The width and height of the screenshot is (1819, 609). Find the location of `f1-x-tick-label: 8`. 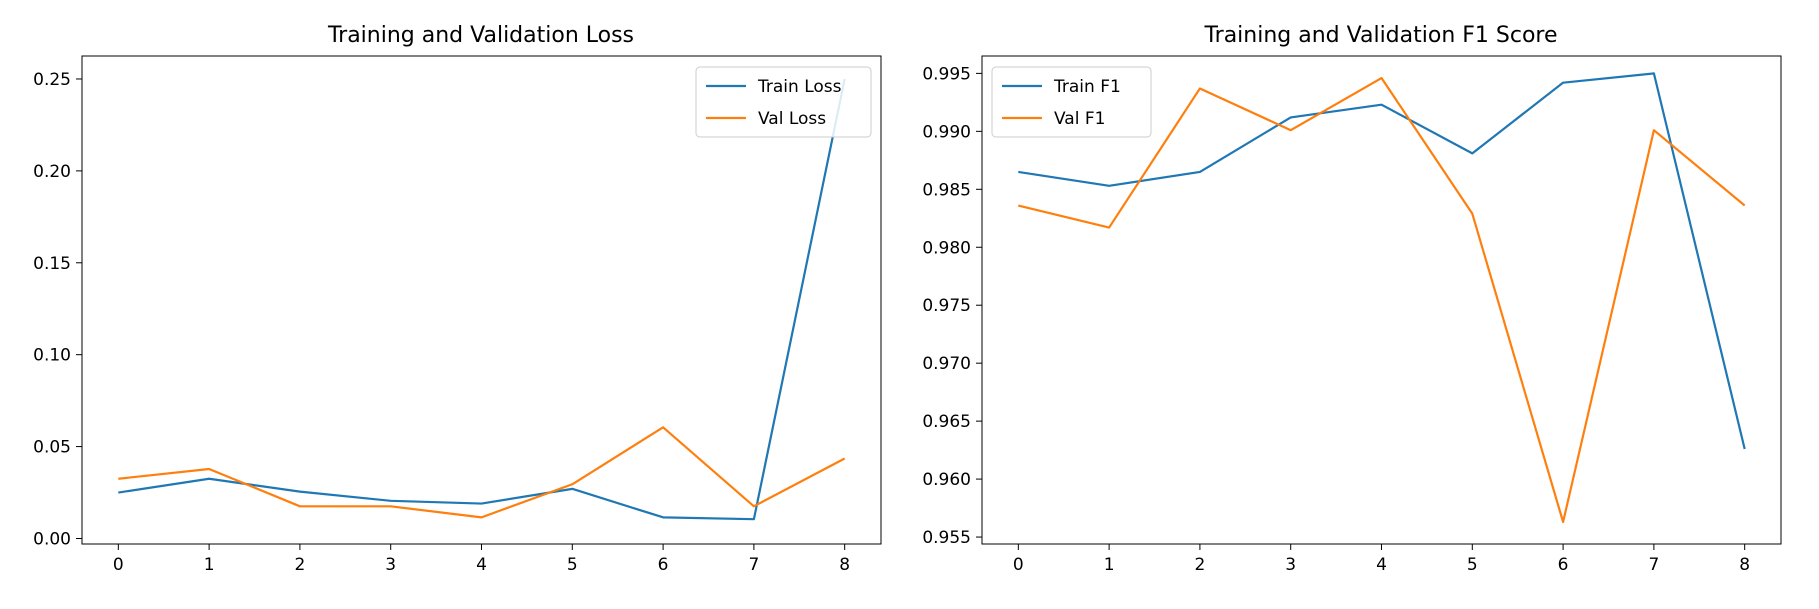

f1-x-tick-label: 8 is located at coordinates (1744, 565).